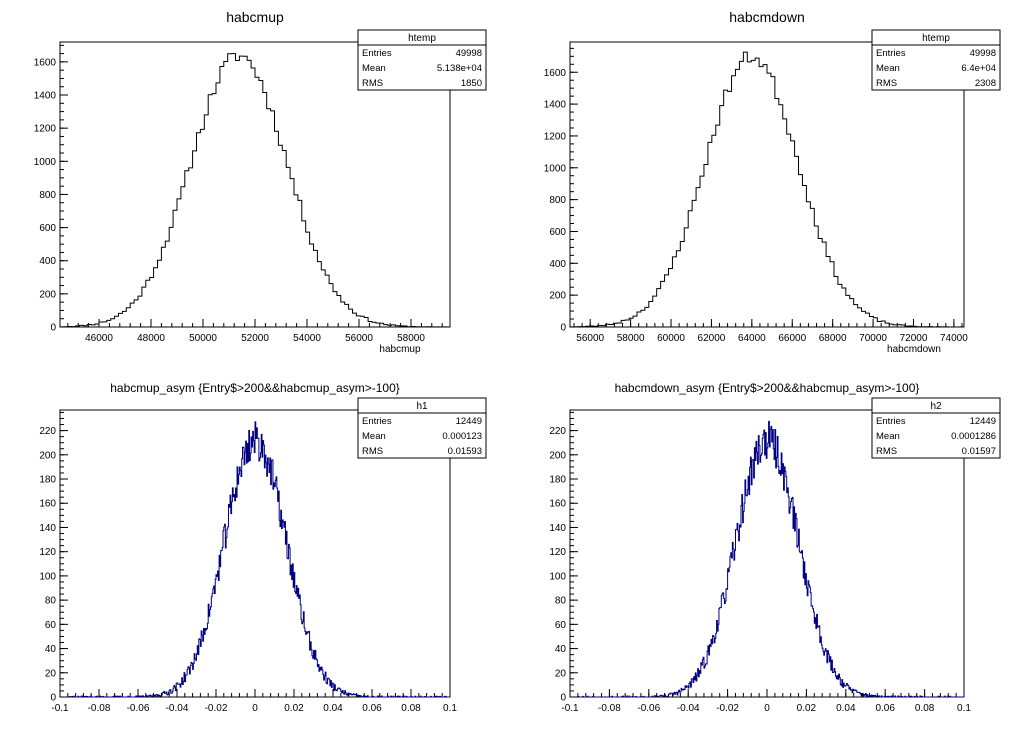  I want to click on x-tick-label: 70000, so click(873, 338).